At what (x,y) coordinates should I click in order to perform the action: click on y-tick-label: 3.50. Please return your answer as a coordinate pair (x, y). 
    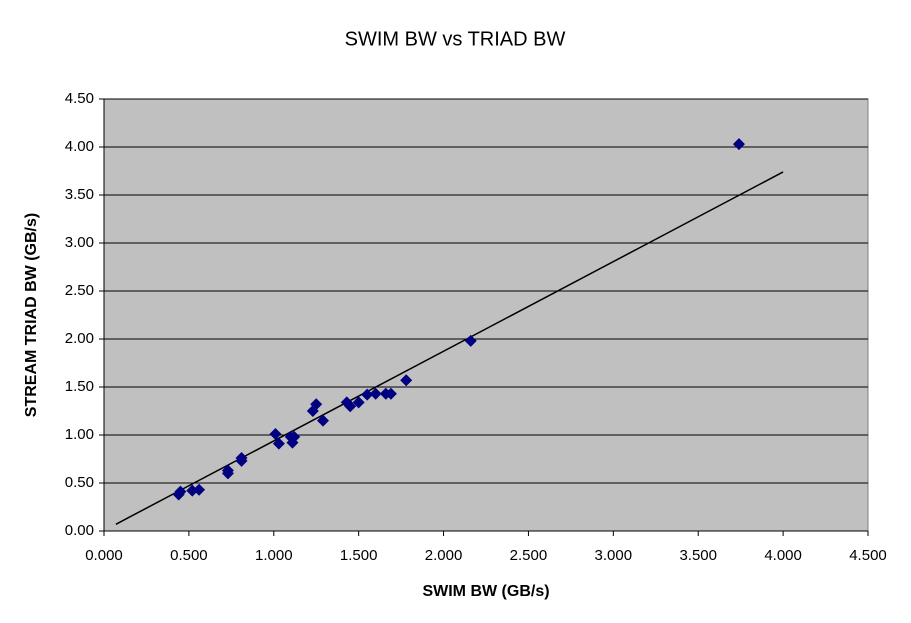
    Looking at the image, I should click on (79, 194).